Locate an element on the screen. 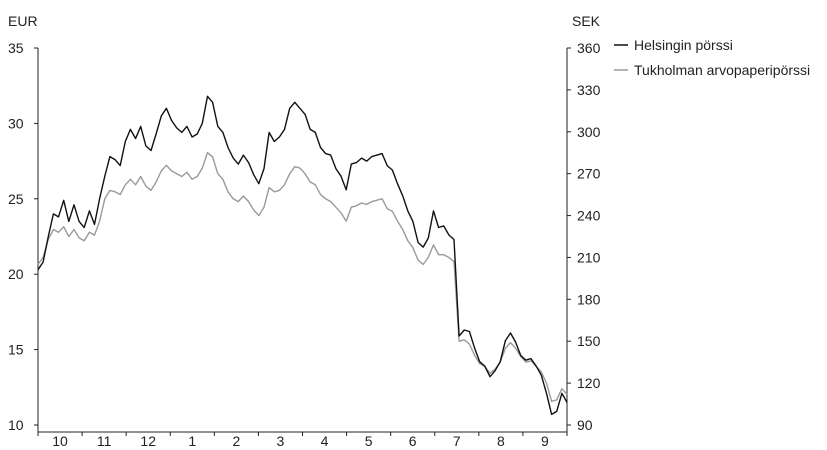 This screenshot has height=450, width=827. x-tick-label: 10 is located at coordinates (60, 441).